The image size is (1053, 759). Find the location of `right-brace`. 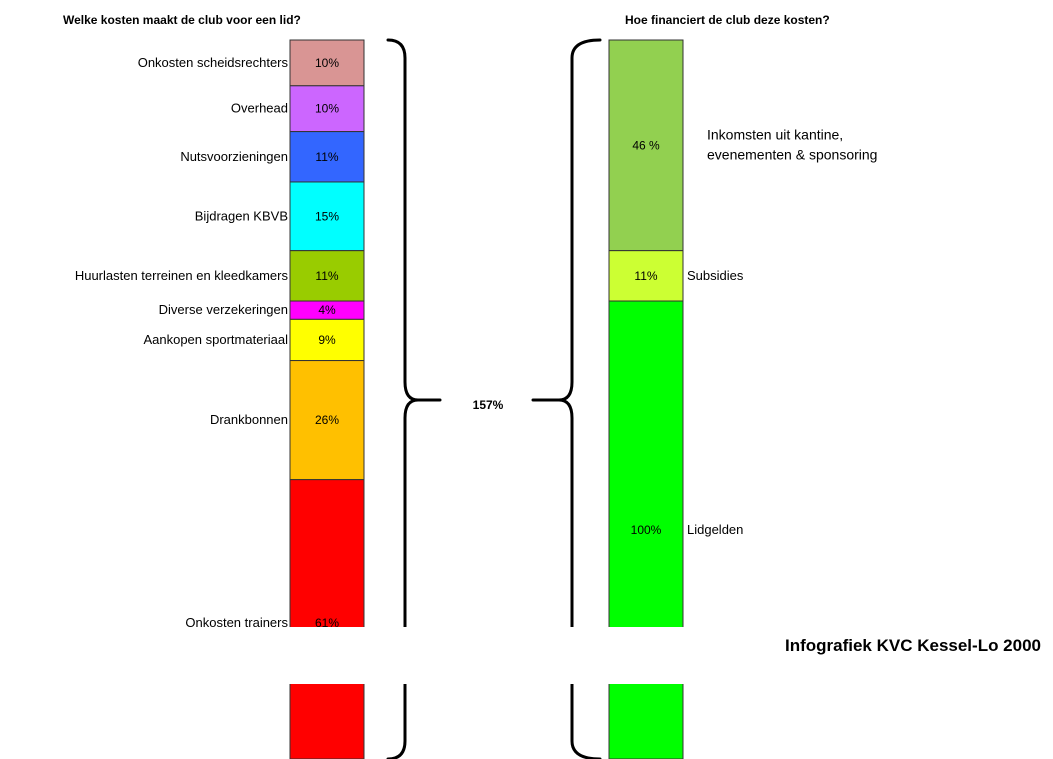

right-brace is located at coordinates (566, 398).